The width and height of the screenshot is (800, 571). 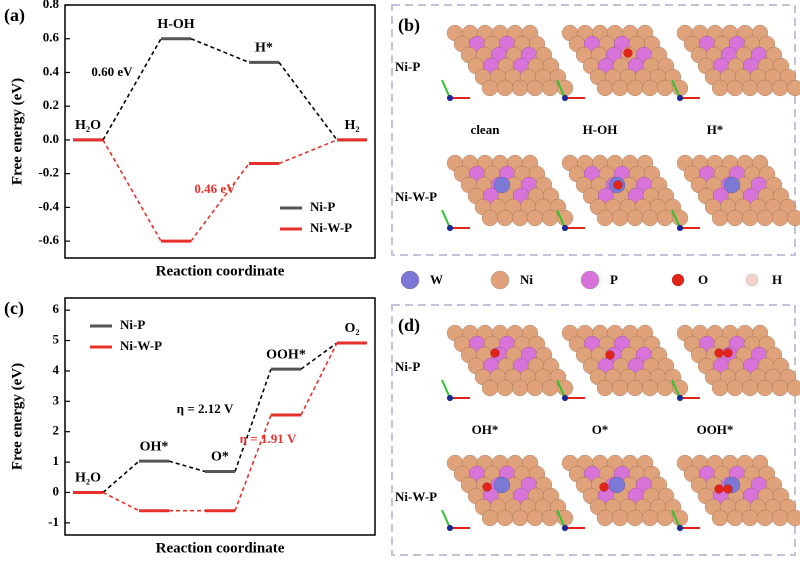 I want to click on caption: H-OH, so click(x=600, y=129).